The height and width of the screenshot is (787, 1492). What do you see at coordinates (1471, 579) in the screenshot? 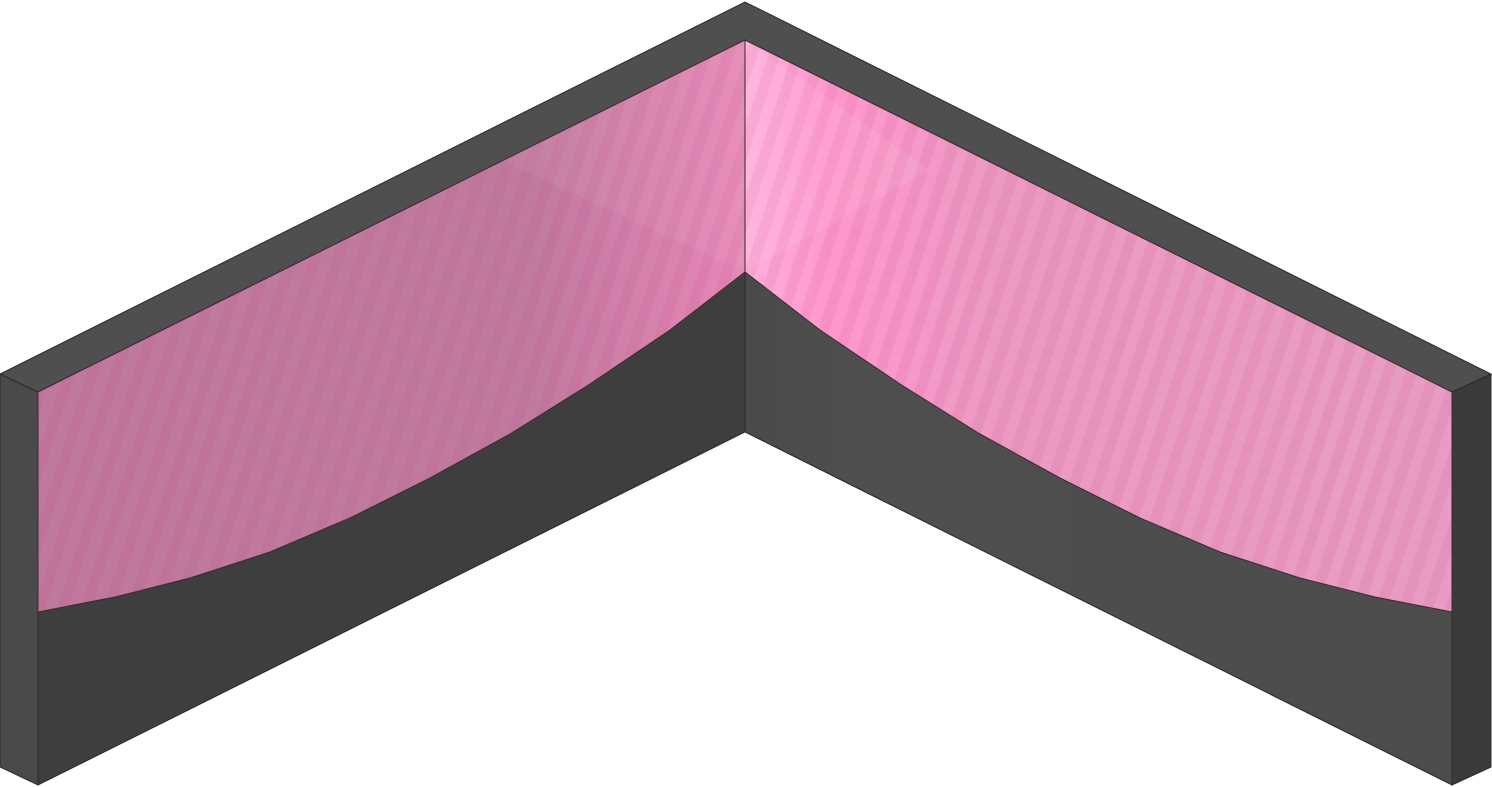
I see `wall-right-end-cap` at bounding box center [1471, 579].